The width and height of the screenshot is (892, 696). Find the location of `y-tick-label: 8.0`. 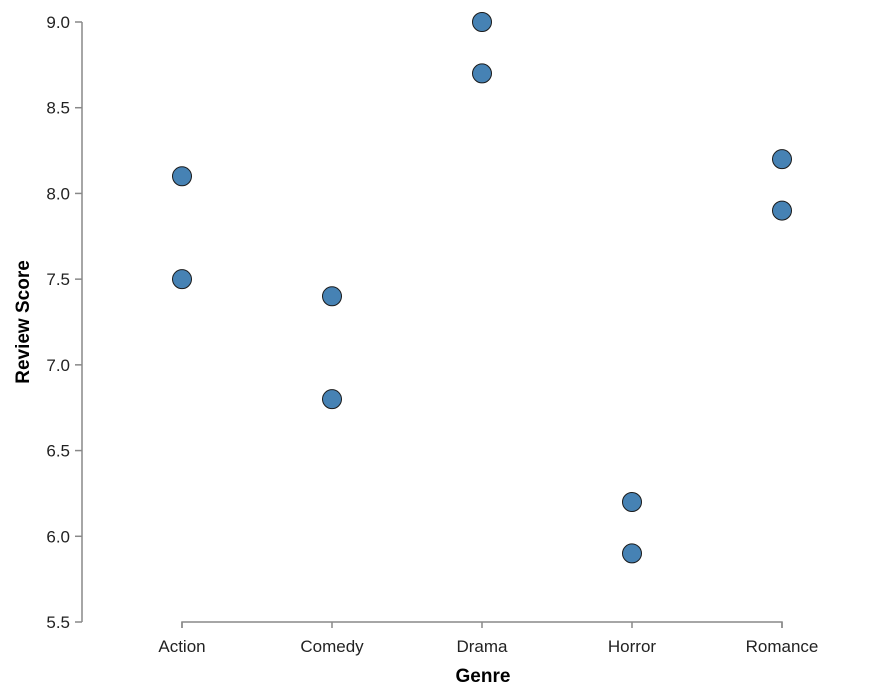

y-tick-label: 8.0 is located at coordinates (58, 193).